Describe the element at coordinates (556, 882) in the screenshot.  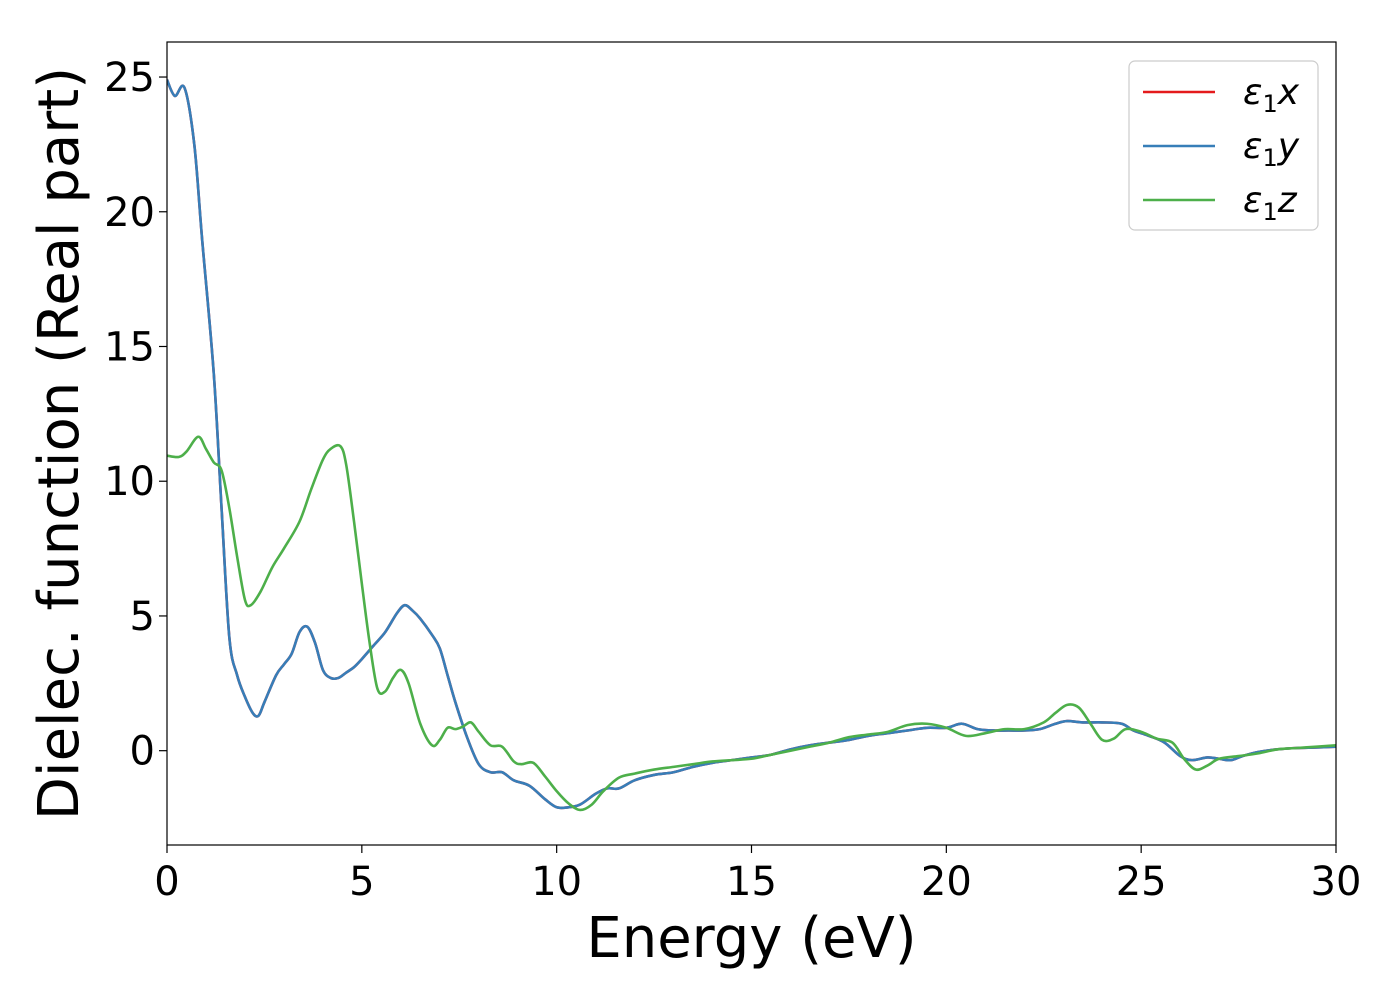
I see `x-tick-label: 10` at that location.